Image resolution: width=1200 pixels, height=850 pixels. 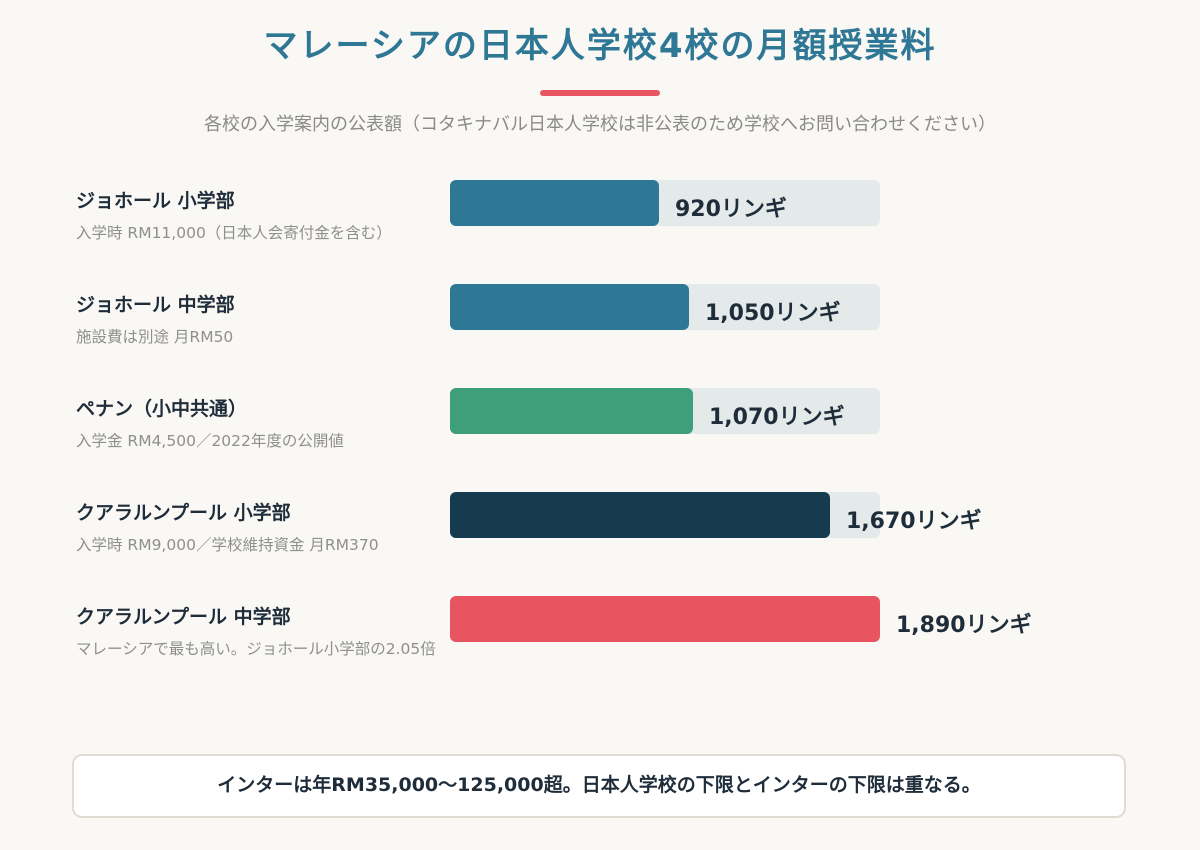 What do you see at coordinates (210, 441) in the screenshot?
I see `category-note: 入学金 RM4,500／2022年度の公開値` at bounding box center [210, 441].